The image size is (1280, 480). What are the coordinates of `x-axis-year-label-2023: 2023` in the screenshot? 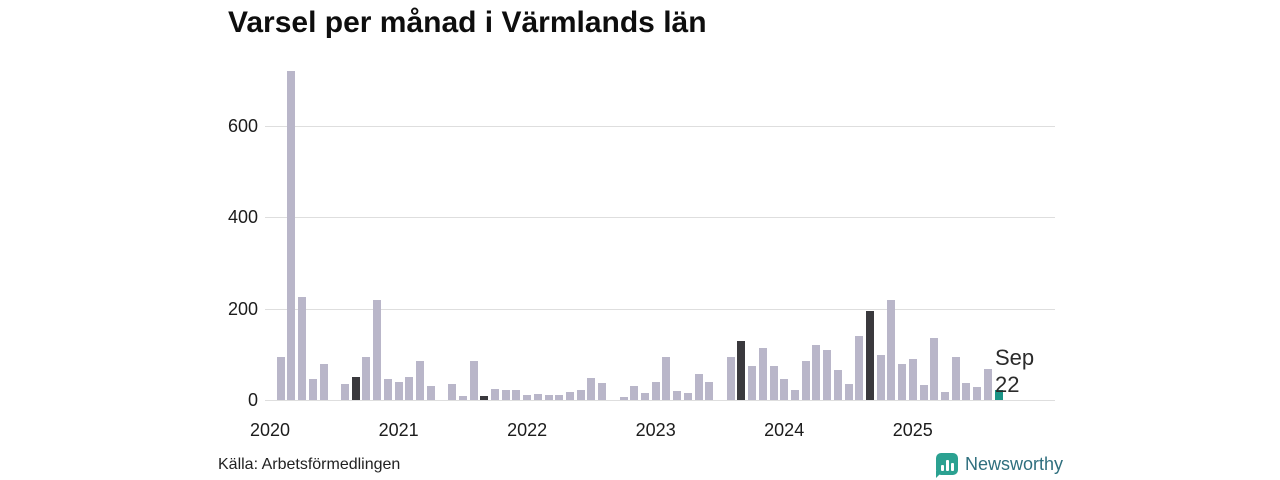 It's located at (655, 430).